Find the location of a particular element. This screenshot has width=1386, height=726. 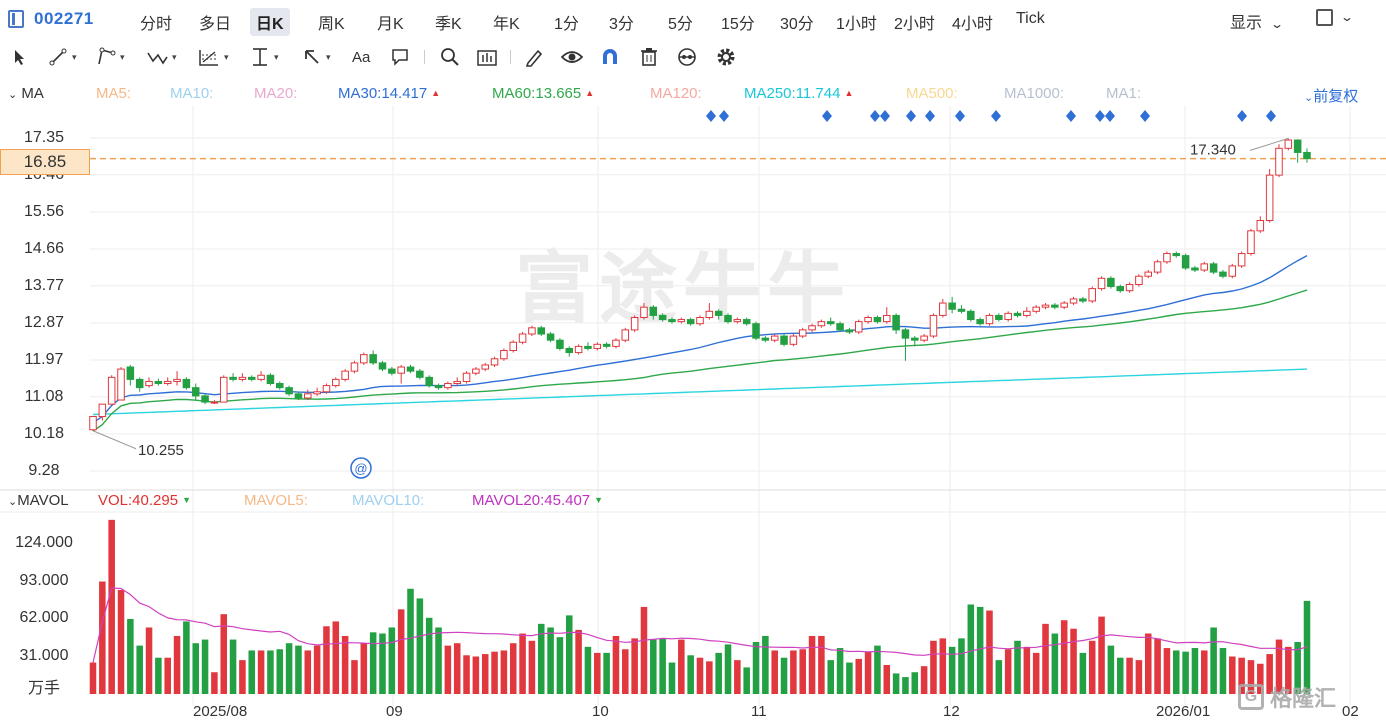

tab-period-4: 月K is located at coordinates (390, 24).